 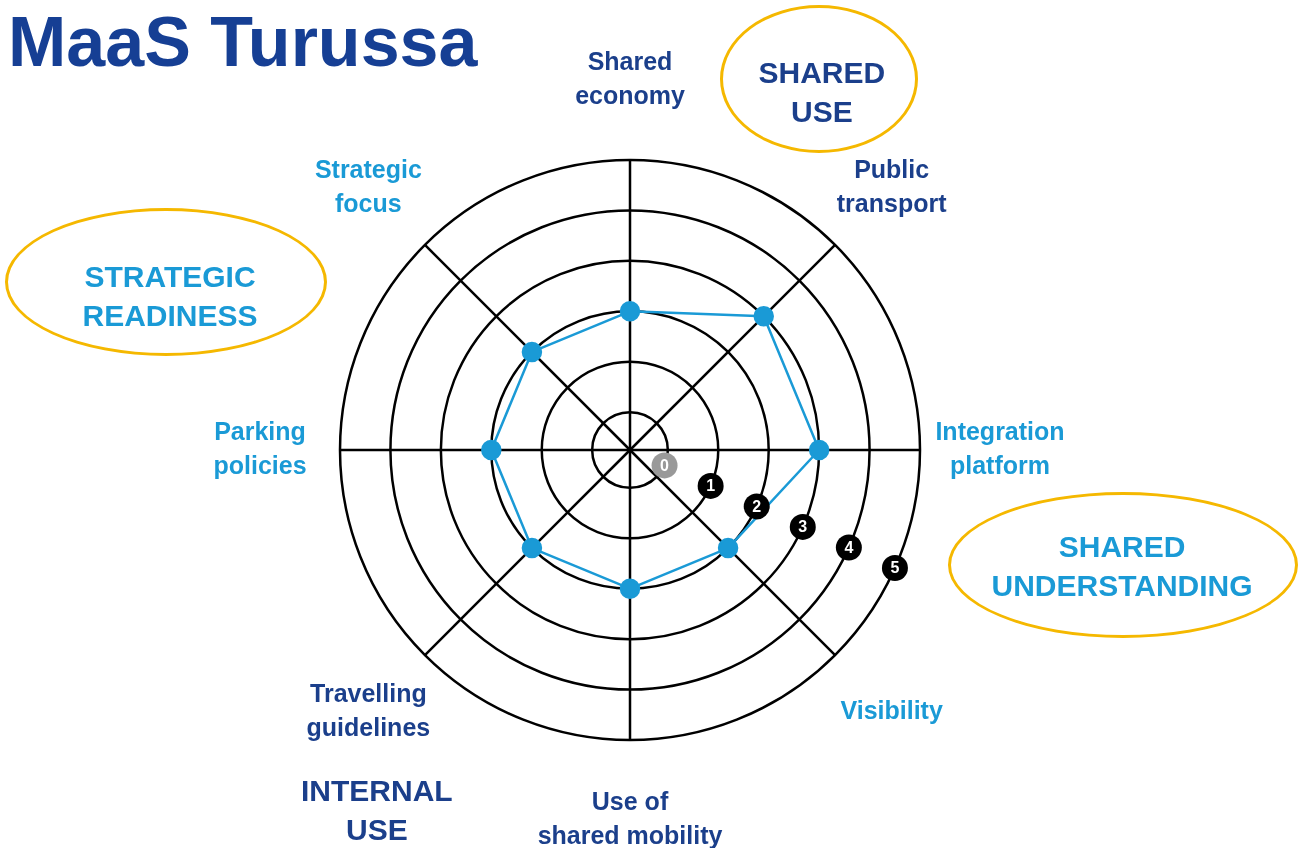 What do you see at coordinates (368, 709) in the screenshot?
I see `spoke-label: Travelling guidelines` at bounding box center [368, 709].